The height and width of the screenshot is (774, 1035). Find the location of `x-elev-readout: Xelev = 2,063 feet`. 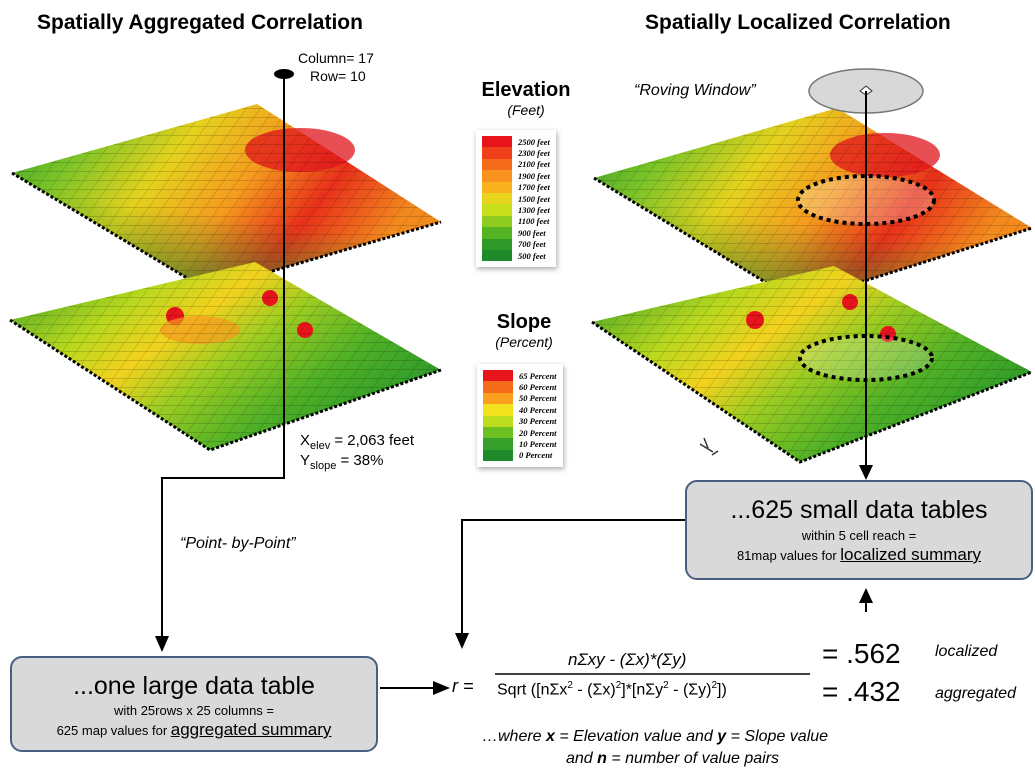

x-elev-readout: Xelev = 2,063 feet is located at coordinates (357, 442).